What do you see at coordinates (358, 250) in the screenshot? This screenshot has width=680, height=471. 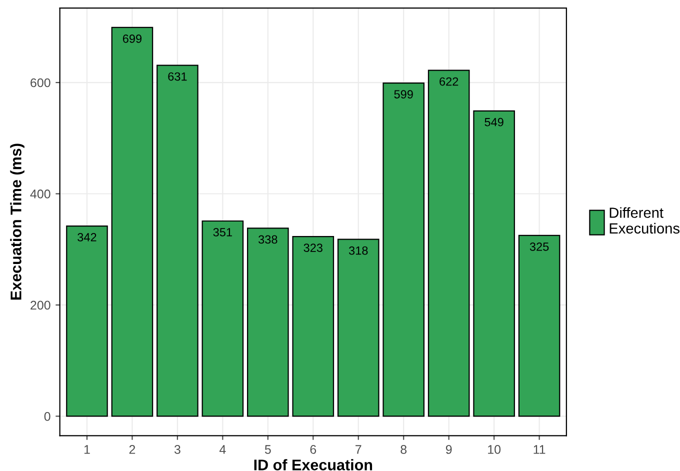 I see `data-label: 318` at bounding box center [358, 250].